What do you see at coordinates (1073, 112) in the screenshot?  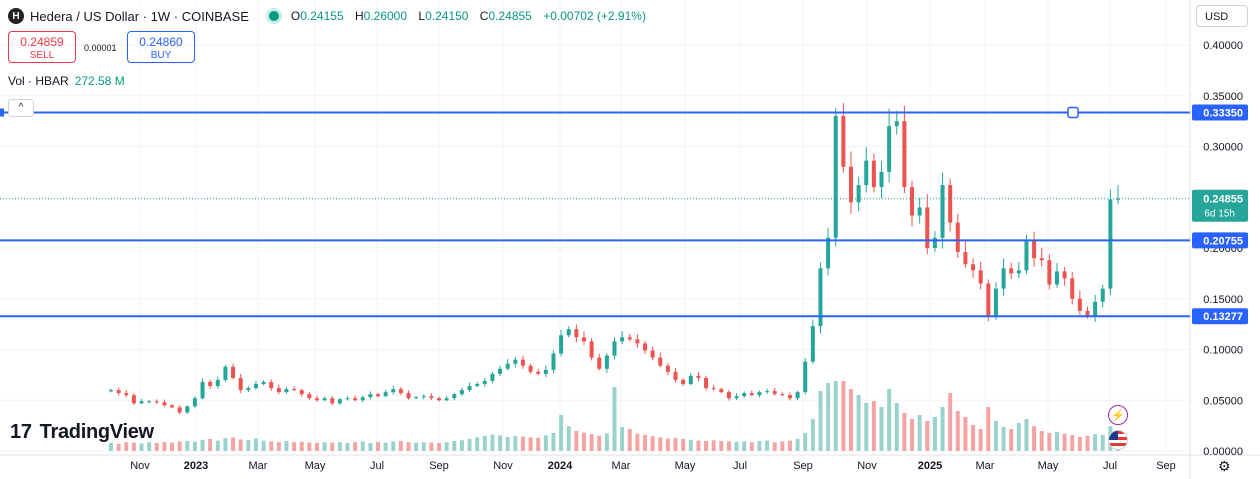 I see `level-drag-handle` at bounding box center [1073, 112].